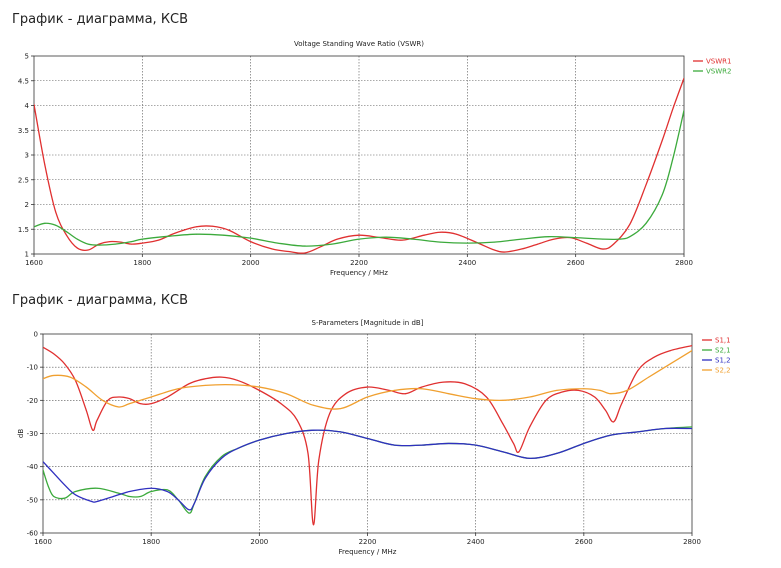 The width and height of the screenshot is (781, 568). What do you see at coordinates (32, 467) in the screenshot?
I see `y-tick-label: -40` at bounding box center [32, 467].